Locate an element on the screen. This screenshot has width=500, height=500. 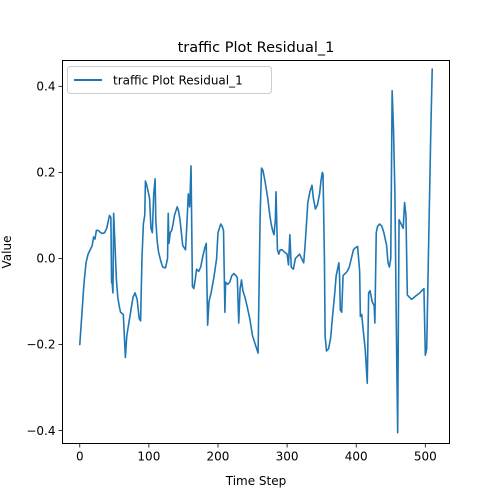
legend: traffic Plot Residual_1 is located at coordinates (169, 80).